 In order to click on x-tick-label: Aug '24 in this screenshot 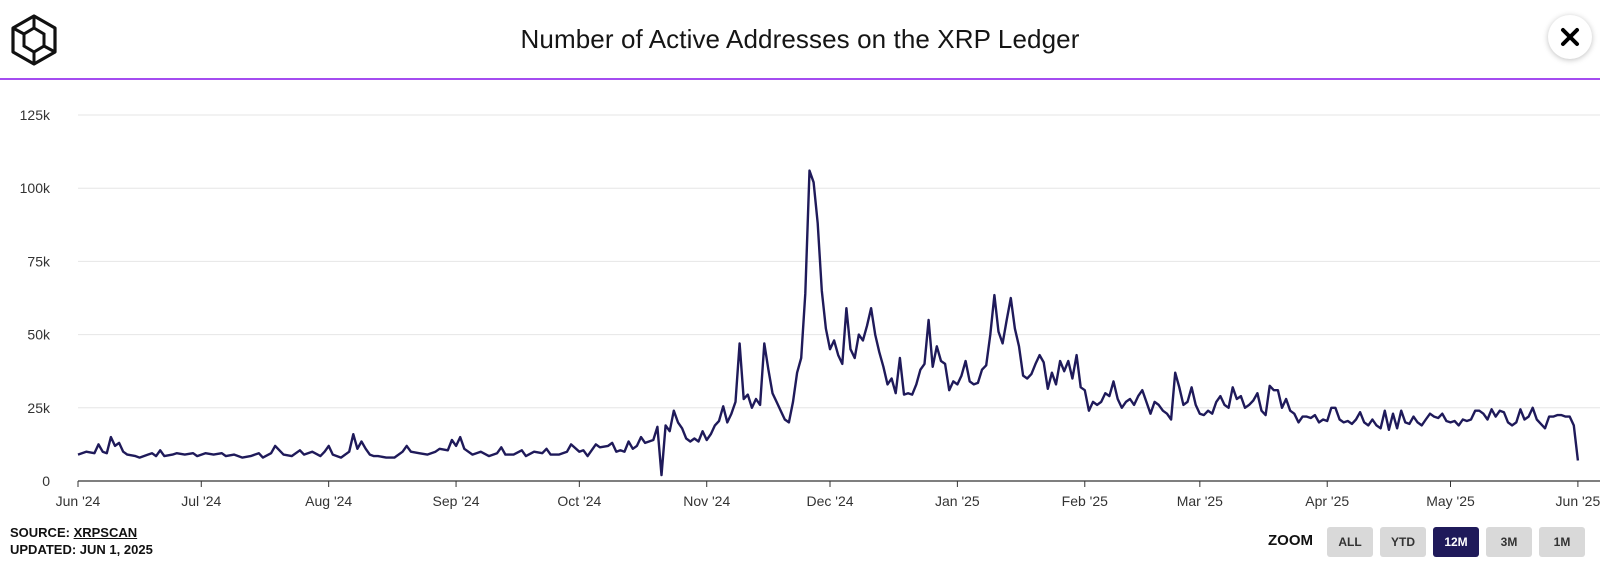, I will do `click(328, 501)`.